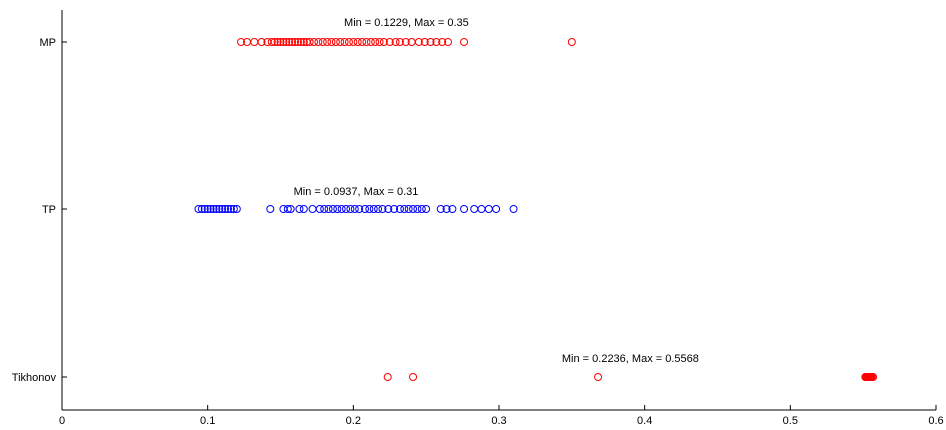 The image size is (946, 430). What do you see at coordinates (630, 359) in the screenshot?
I see `annotation-tikhonov: Min = 0.2236, Max = 0.5568` at bounding box center [630, 359].